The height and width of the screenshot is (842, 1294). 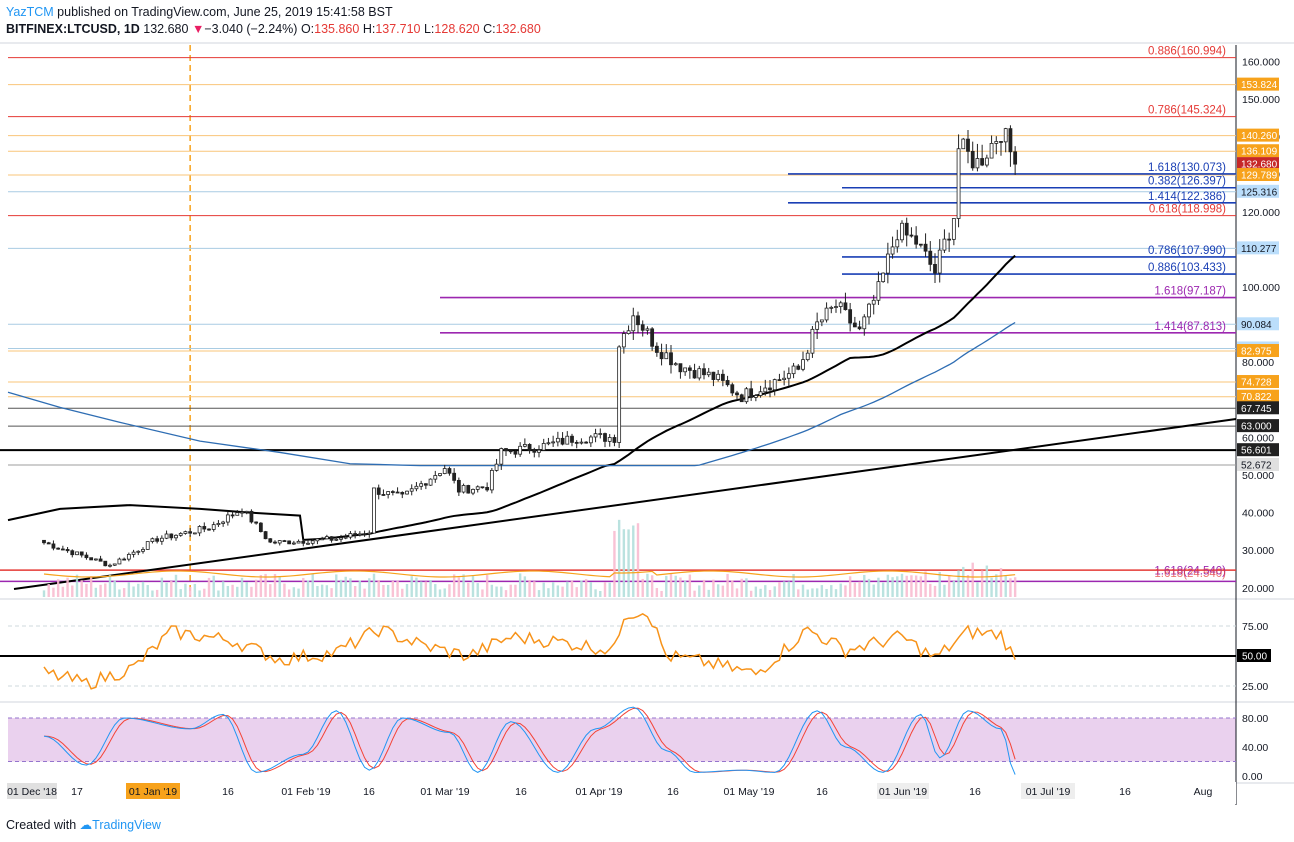 I want to click on rsi-line, so click(x=529, y=651).